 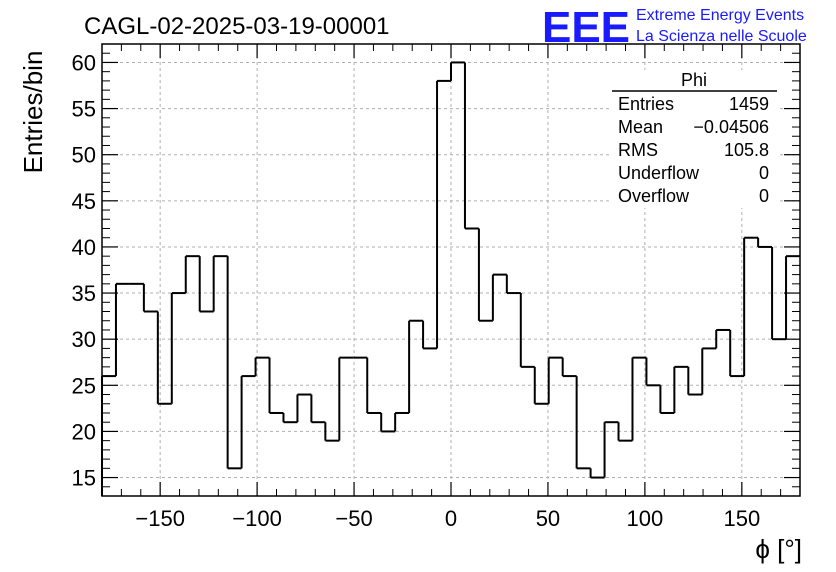 What do you see at coordinates (778, 549) in the screenshot?
I see `x-axis-label: ϕ [°]` at bounding box center [778, 549].